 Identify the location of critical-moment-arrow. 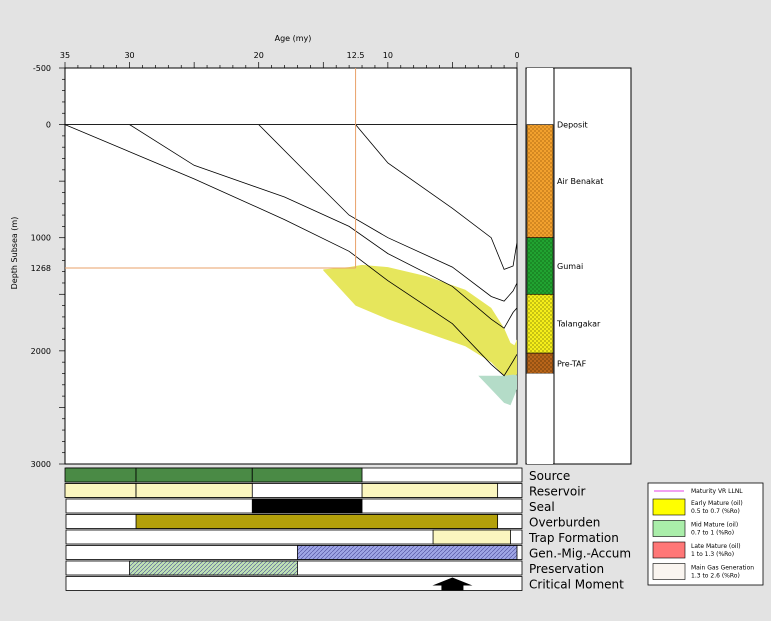
(452, 584).